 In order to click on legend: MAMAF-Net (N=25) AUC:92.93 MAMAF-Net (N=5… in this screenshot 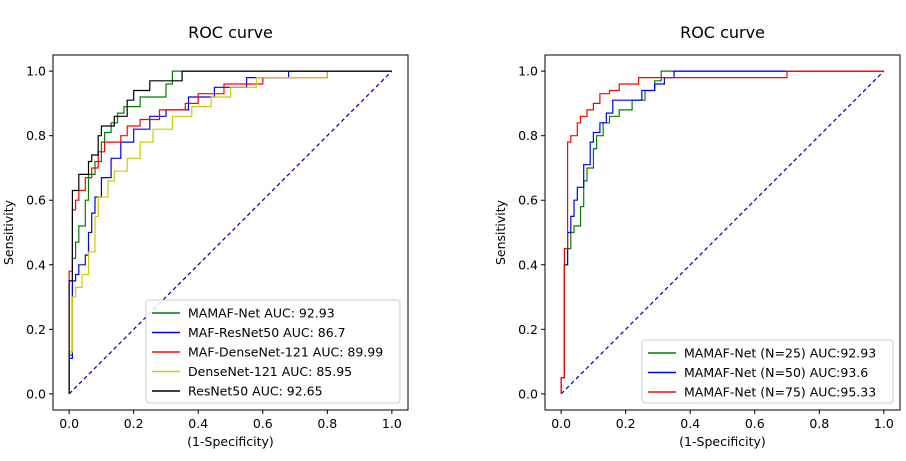, I will do `click(767, 371)`.